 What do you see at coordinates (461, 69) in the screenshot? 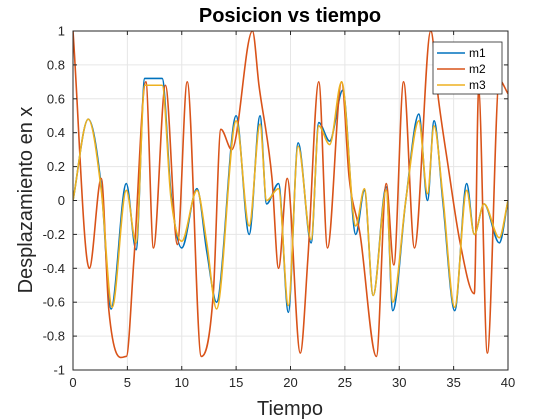
I see `legend-entry-m2: m2` at bounding box center [461, 69].